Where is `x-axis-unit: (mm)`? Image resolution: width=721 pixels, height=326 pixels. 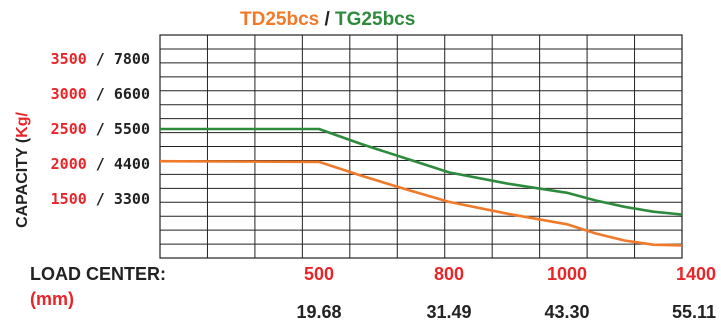 x-axis-unit: (mm) is located at coordinates (52, 299).